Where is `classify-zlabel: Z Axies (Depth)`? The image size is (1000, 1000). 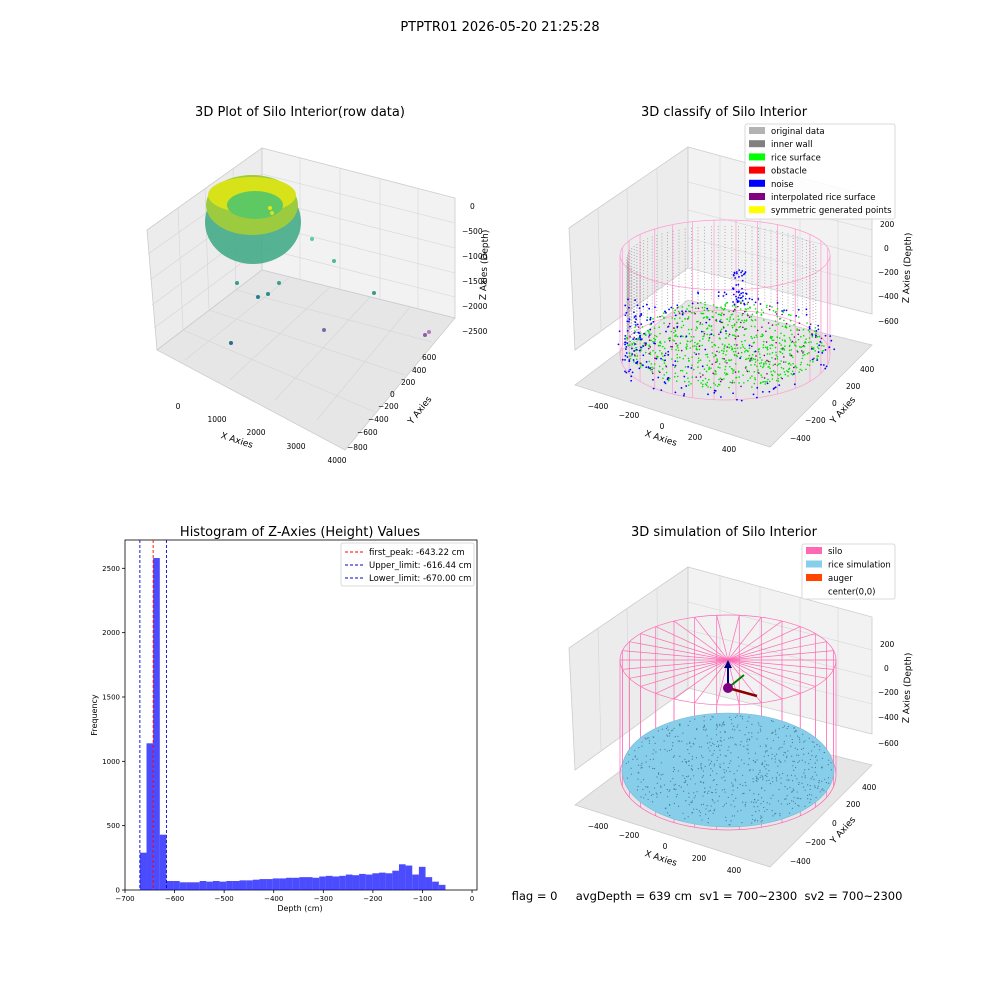 classify-zlabel: Z Axies (Depth) is located at coordinates (908, 268).